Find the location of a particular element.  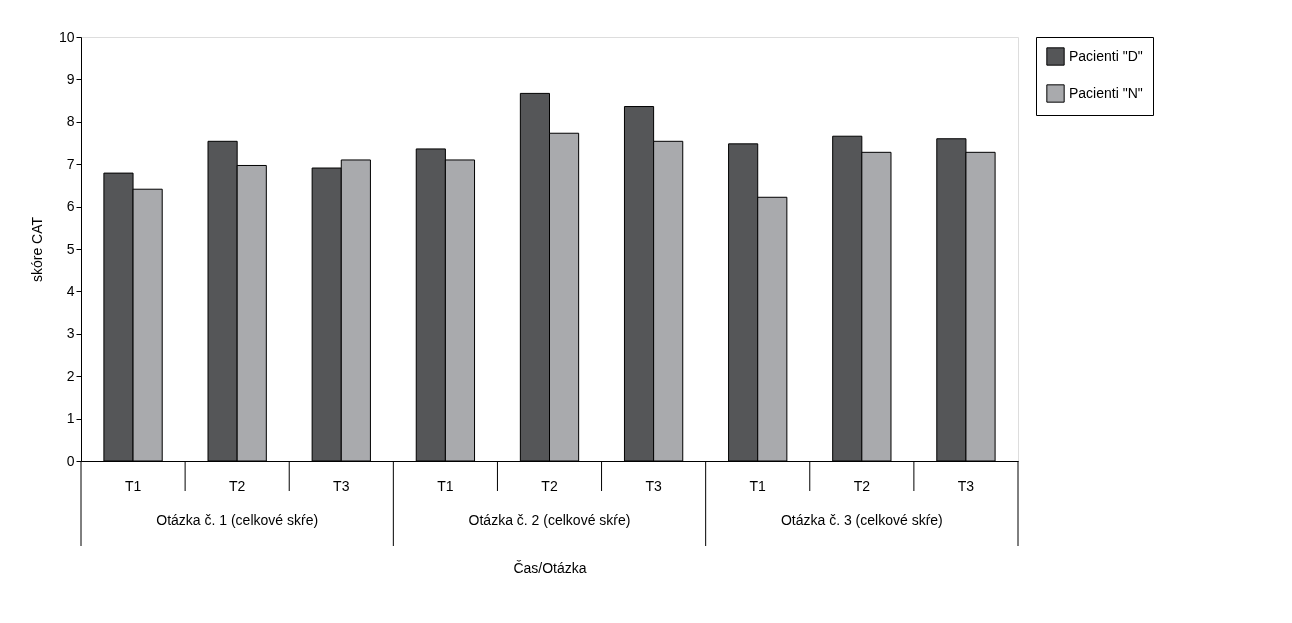

text: Otázka č. 3 (celkové skŕe) is located at coordinates (861, 520).